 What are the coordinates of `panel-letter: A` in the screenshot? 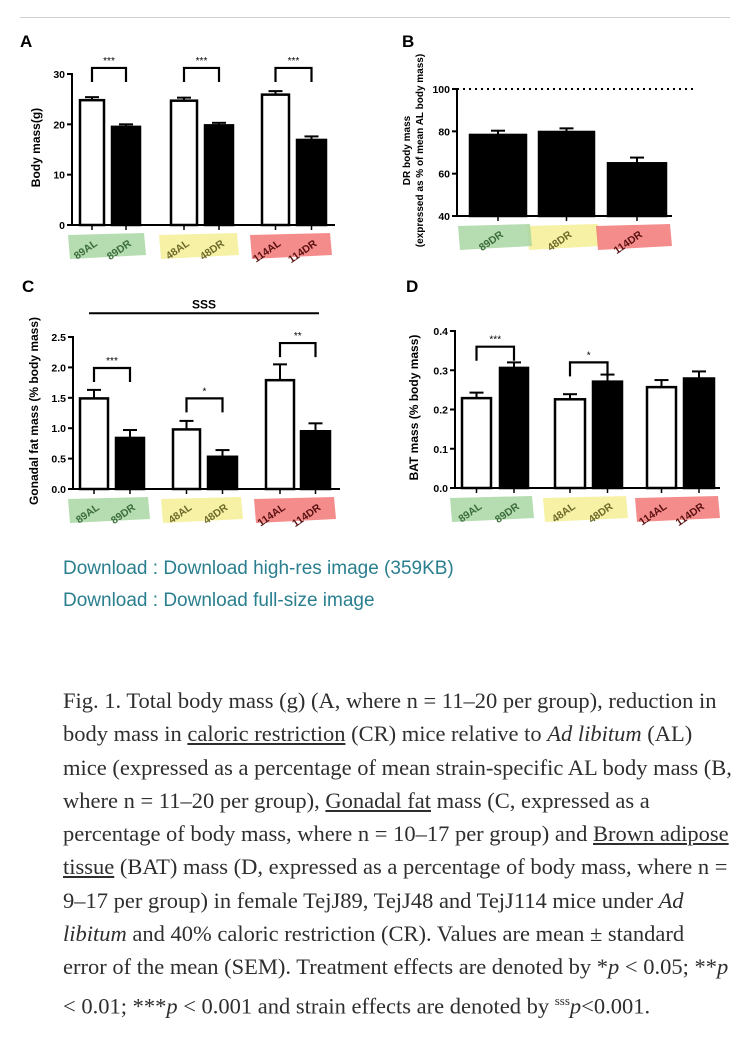 It's located at (26, 41).